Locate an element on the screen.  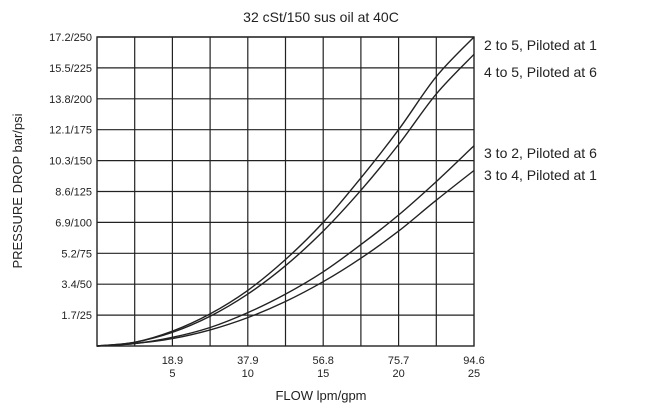
x-tick-label-lpm: 94.6 is located at coordinates (473, 361).